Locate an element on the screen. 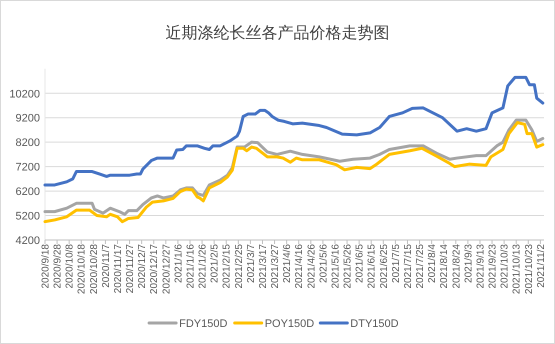  x-tick-label: 2021/10/13 is located at coordinates (517, 269).